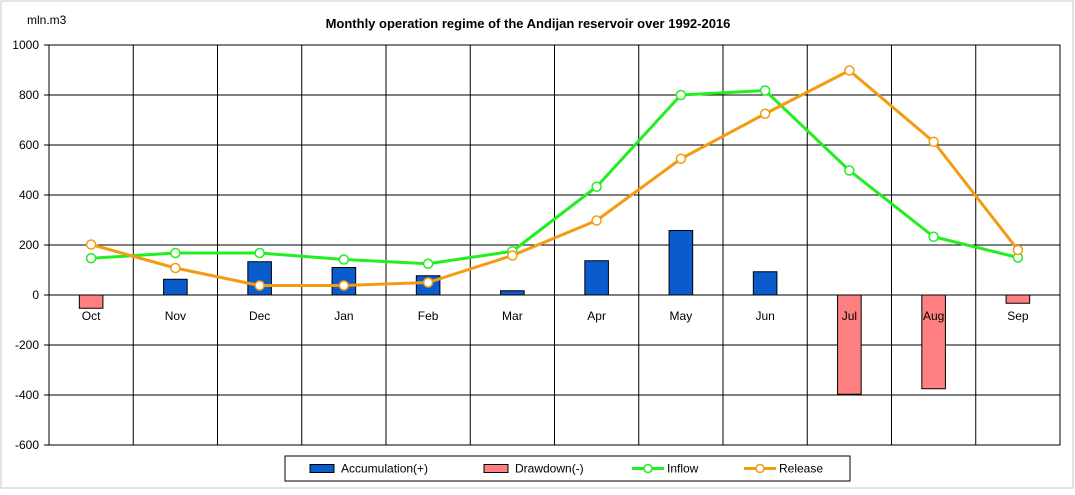 This screenshot has height=495, width=1075. I want to click on x-tick-label: Aug, so click(933, 316).